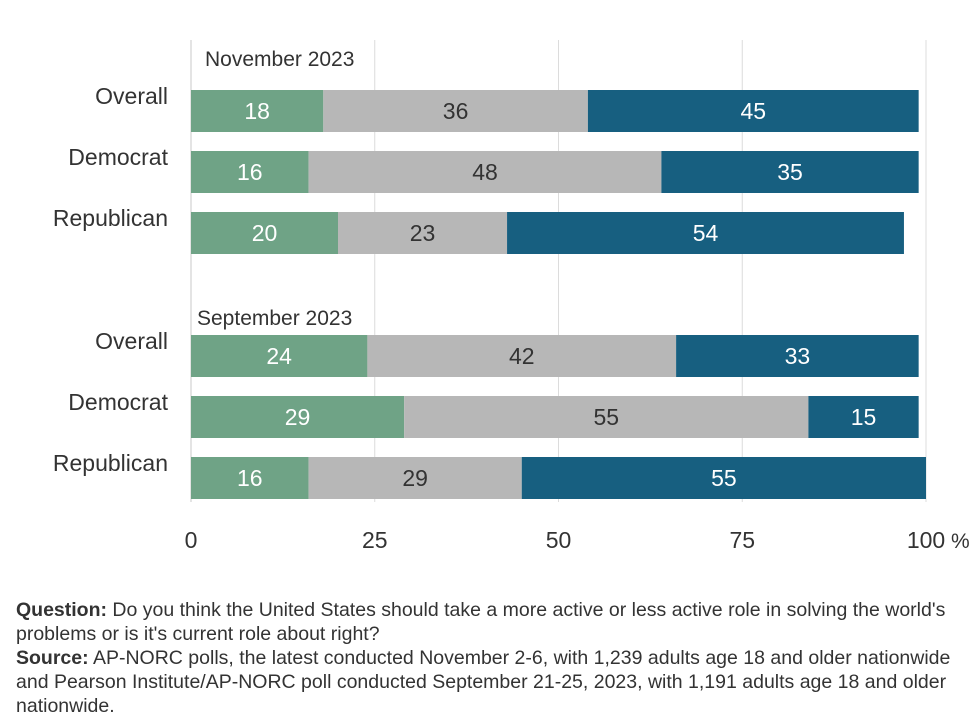  Describe the element at coordinates (960, 541) in the screenshot. I see `x-unit-label: %` at that location.